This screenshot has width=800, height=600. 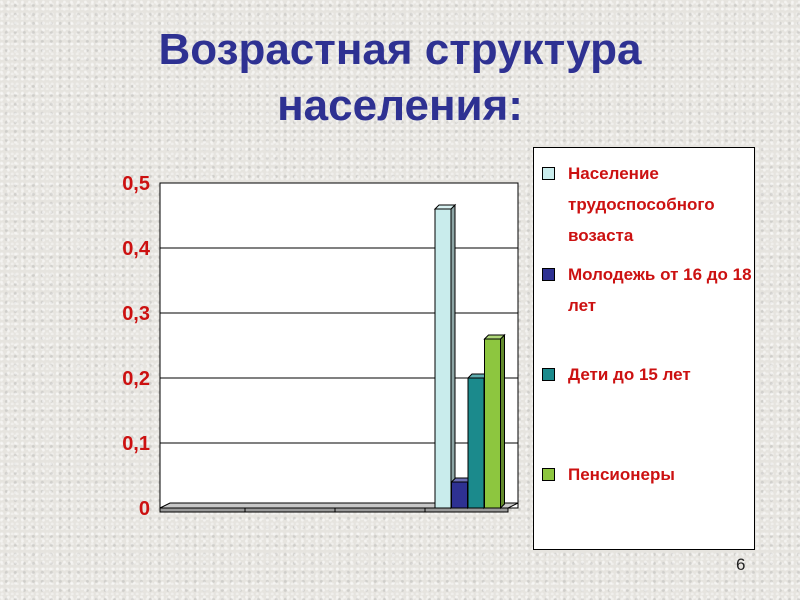 What do you see at coordinates (144, 509) in the screenshot?
I see `y-tick-label: 0` at bounding box center [144, 509].